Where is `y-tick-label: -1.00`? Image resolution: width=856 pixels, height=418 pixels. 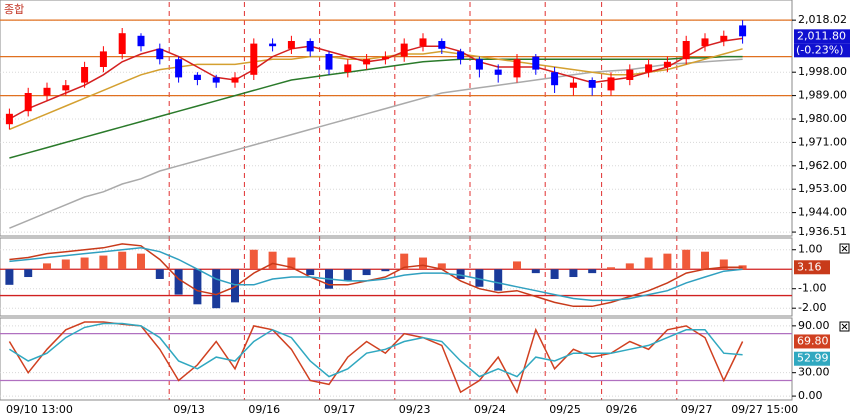
y-tick-label: -1.00 is located at coordinates (812, 288).